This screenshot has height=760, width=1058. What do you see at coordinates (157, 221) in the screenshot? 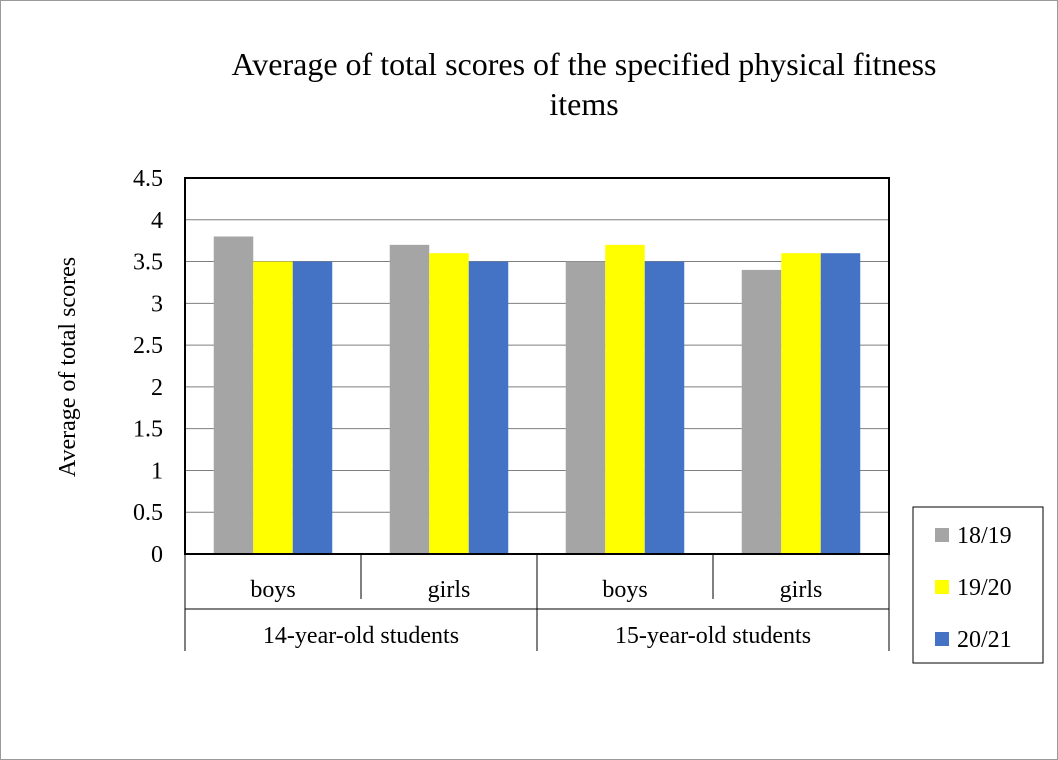
I see `y-tick-label: 4` at bounding box center [157, 221].